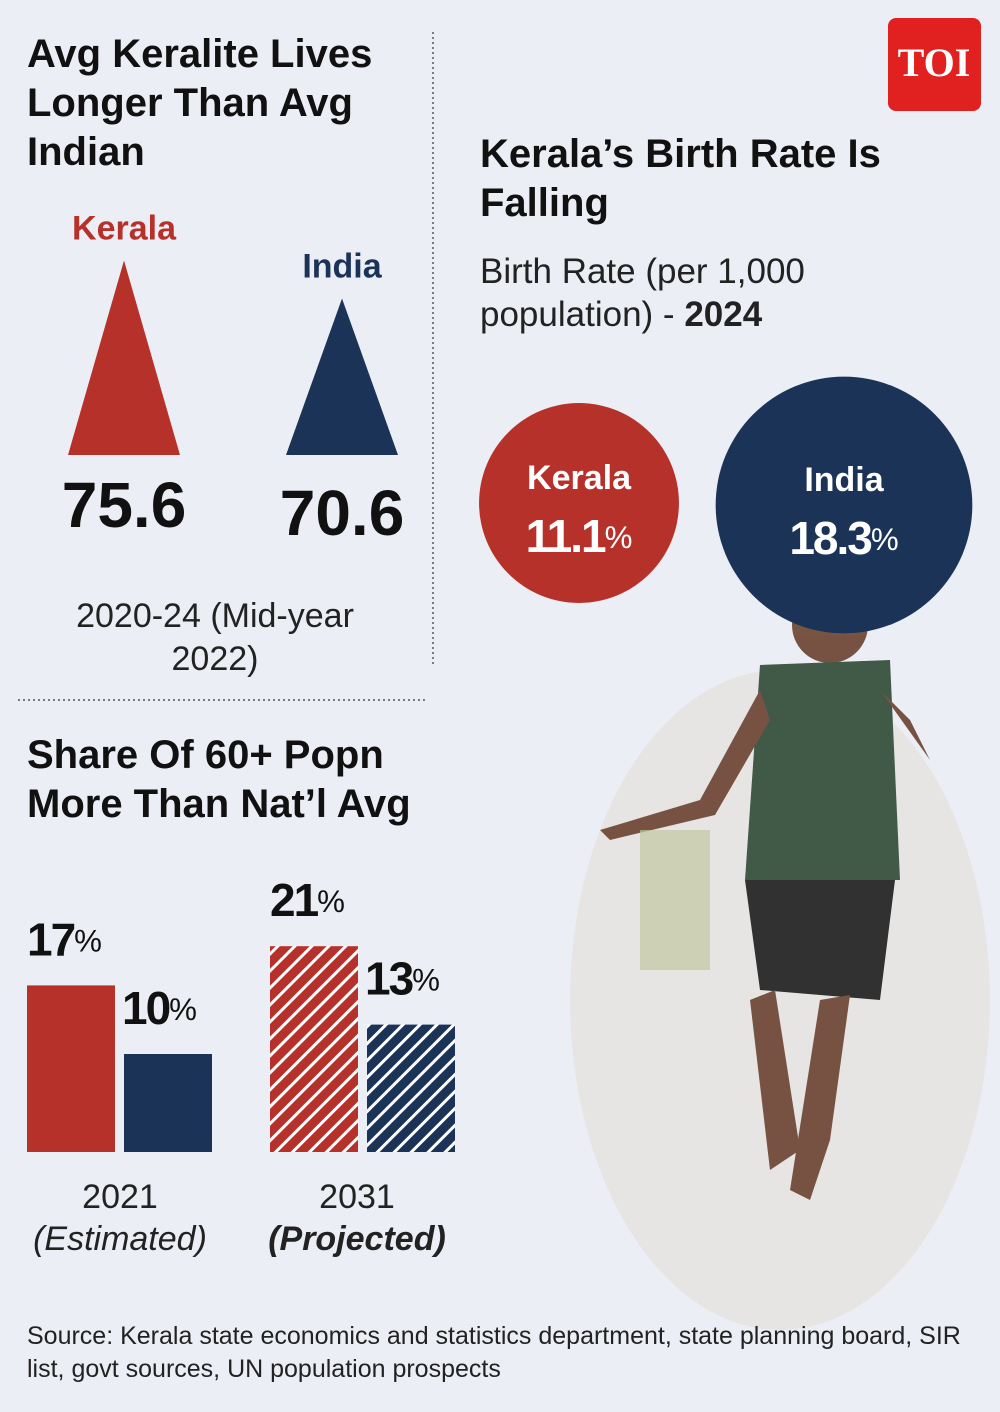  What do you see at coordinates (723, 314) in the screenshot?
I see `subtitle-year: 2024` at bounding box center [723, 314].